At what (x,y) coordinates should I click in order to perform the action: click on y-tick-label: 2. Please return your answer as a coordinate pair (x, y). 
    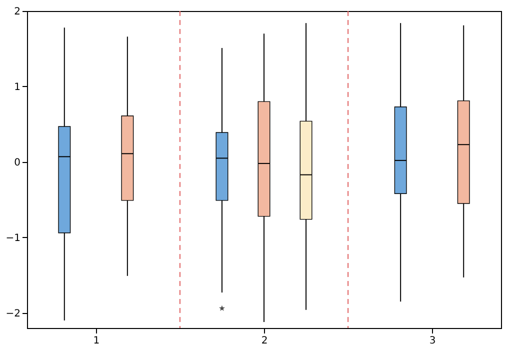
    Looking at the image, I should click on (17, 12).